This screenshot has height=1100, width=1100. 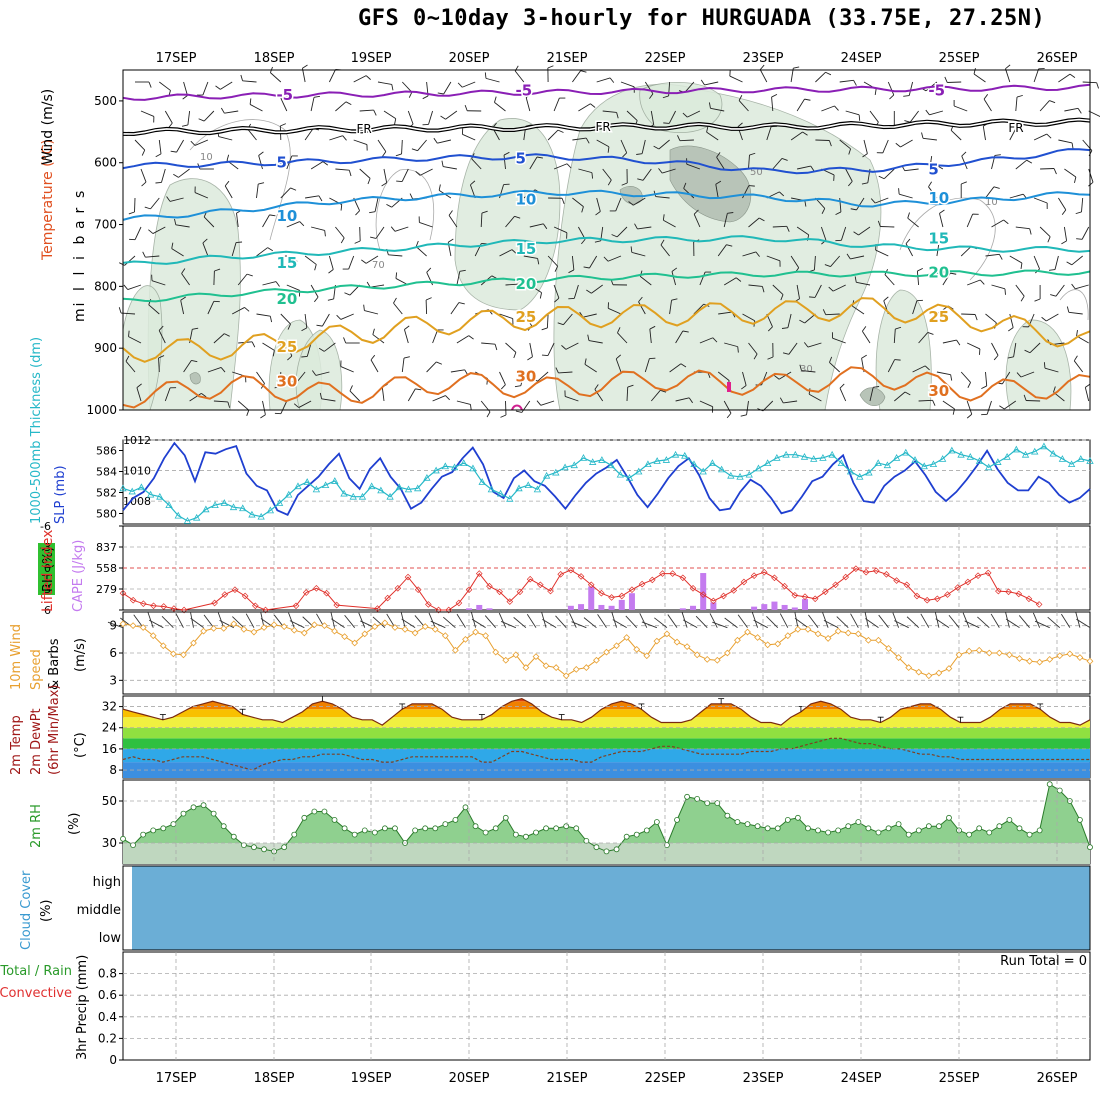 I want to click on temp-band, so click(x=606, y=722).